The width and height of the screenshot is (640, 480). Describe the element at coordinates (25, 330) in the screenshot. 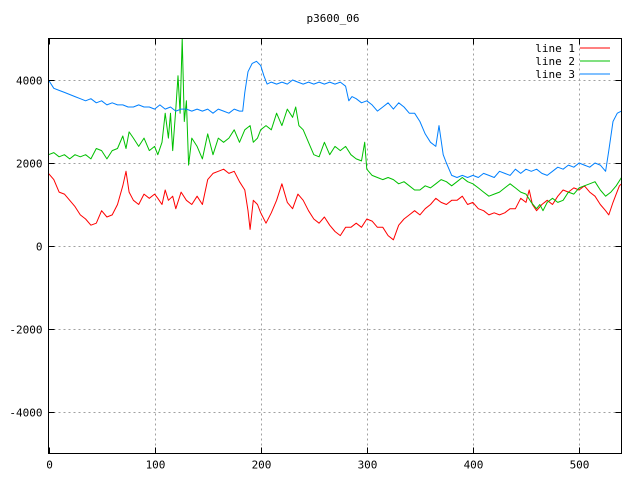

I see `y-tick-label: -2000` at that location.